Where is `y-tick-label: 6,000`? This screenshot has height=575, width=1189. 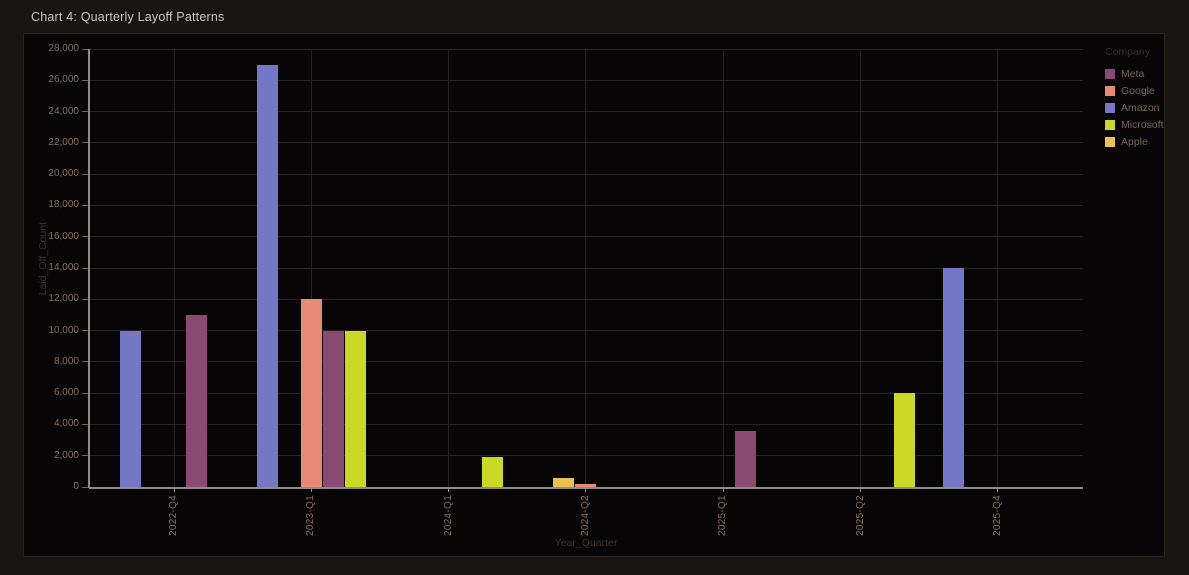
y-tick-label: 6,000 is located at coordinates (66, 393).